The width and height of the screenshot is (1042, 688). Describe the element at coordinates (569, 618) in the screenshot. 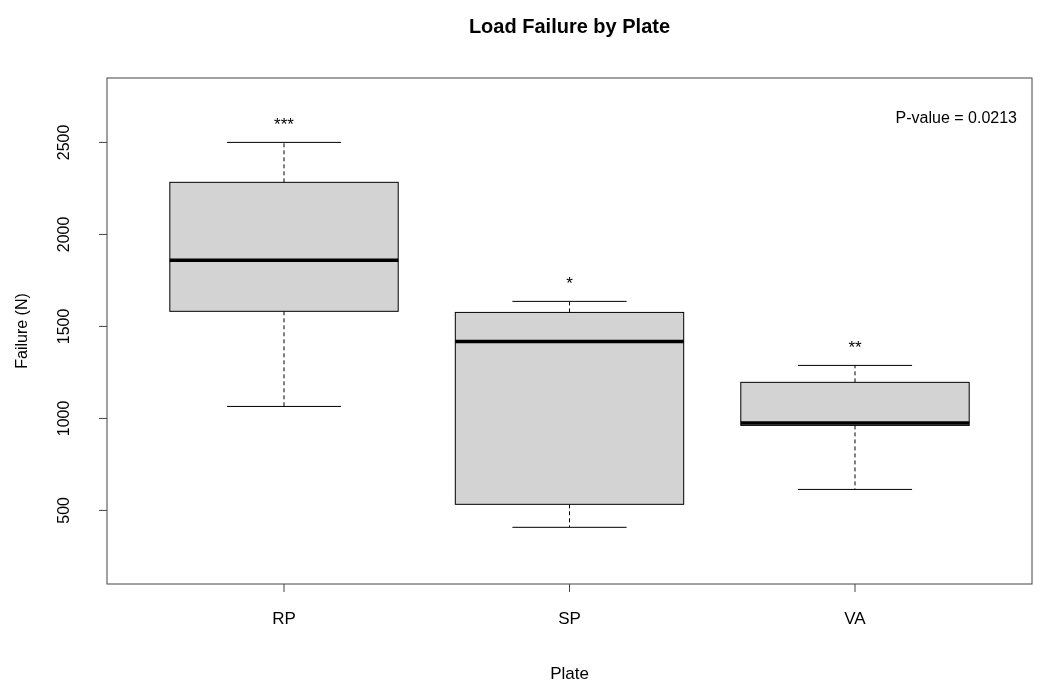

I see `x-tick-label: SP` at that location.